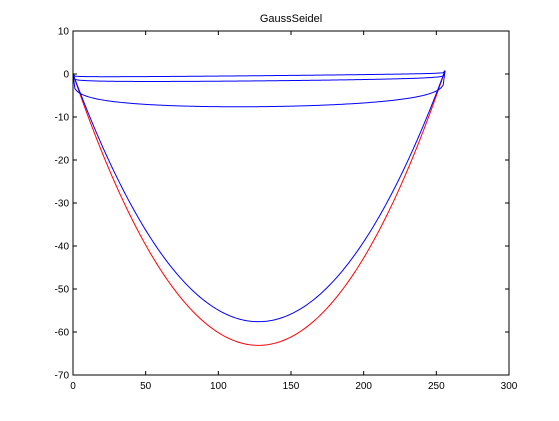 The image size is (559, 421). Describe the element at coordinates (62, 161) in the screenshot. I see `y-tick-label: -20` at that location.